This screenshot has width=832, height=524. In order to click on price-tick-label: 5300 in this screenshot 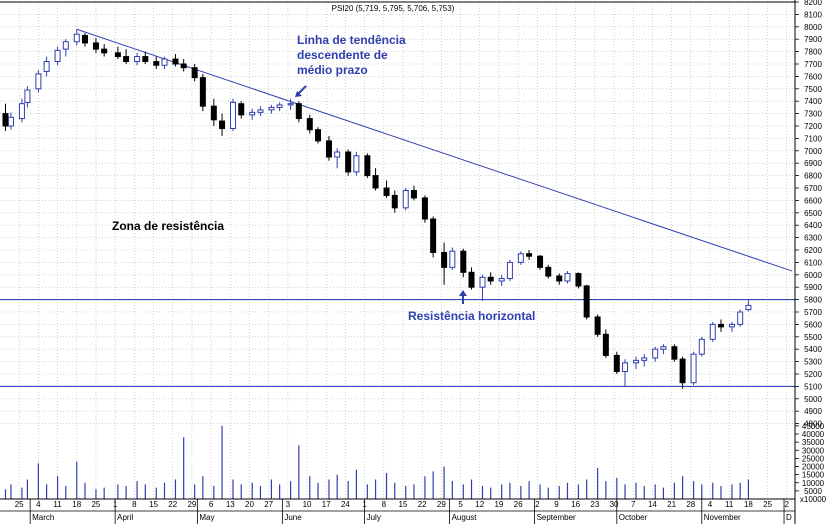, I will do `click(813, 362)`.